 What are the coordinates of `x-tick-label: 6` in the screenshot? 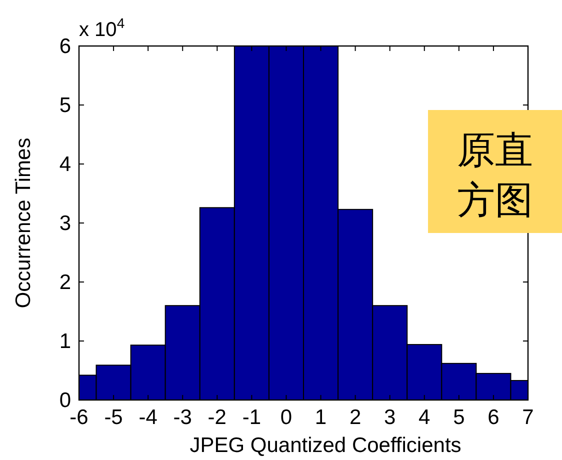 It's located at (494, 417).